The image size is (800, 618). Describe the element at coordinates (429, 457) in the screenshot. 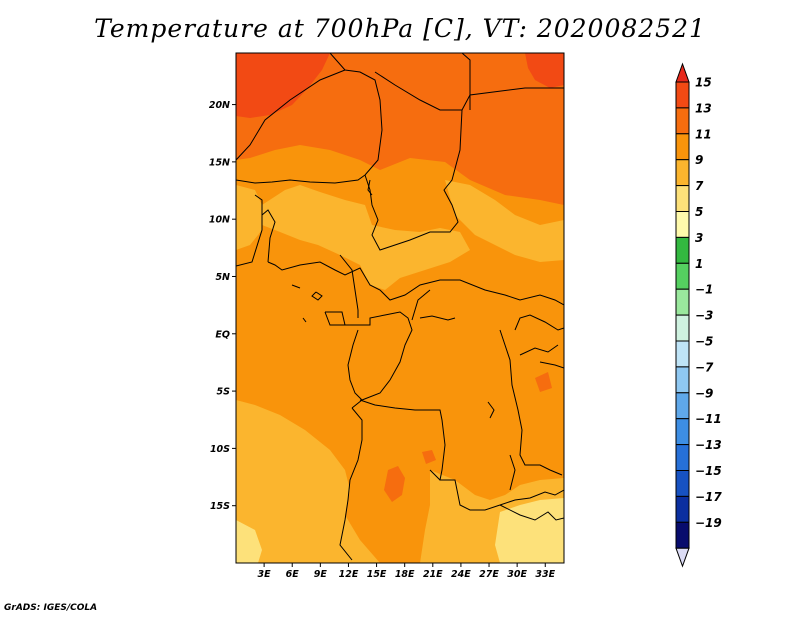

I see `field-11-13-dot1` at that location.